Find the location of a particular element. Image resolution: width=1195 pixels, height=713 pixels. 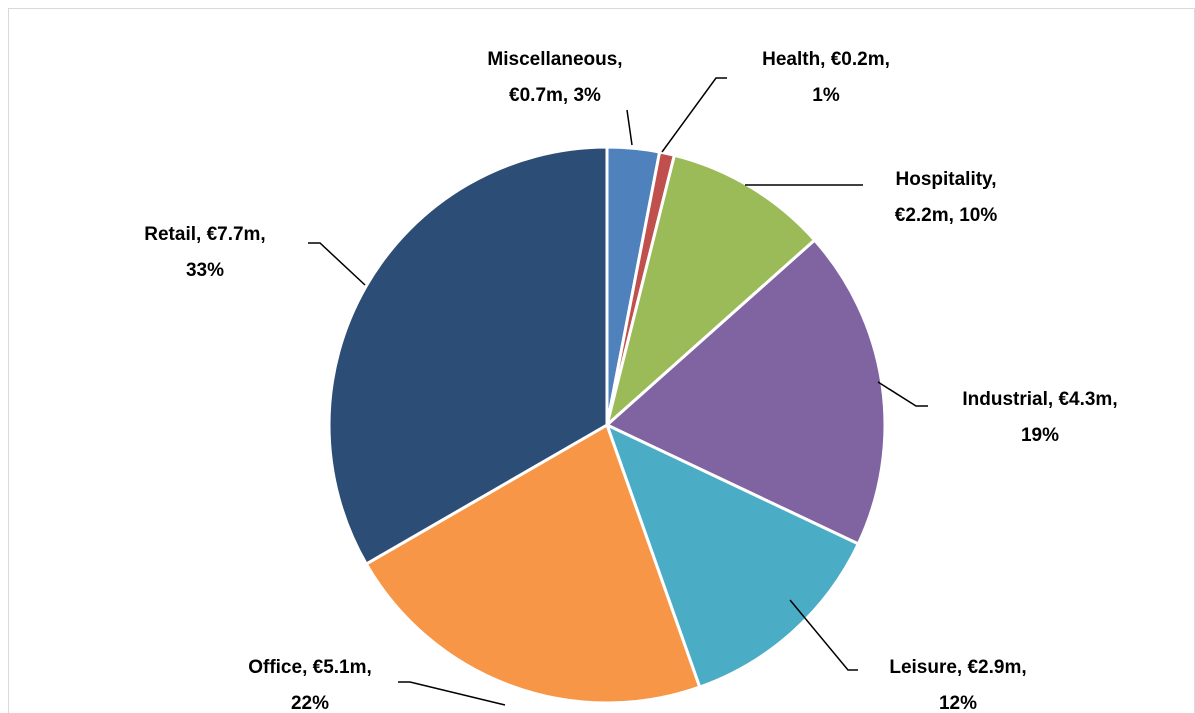

data-label: Hospitality, is located at coordinates (946, 179).